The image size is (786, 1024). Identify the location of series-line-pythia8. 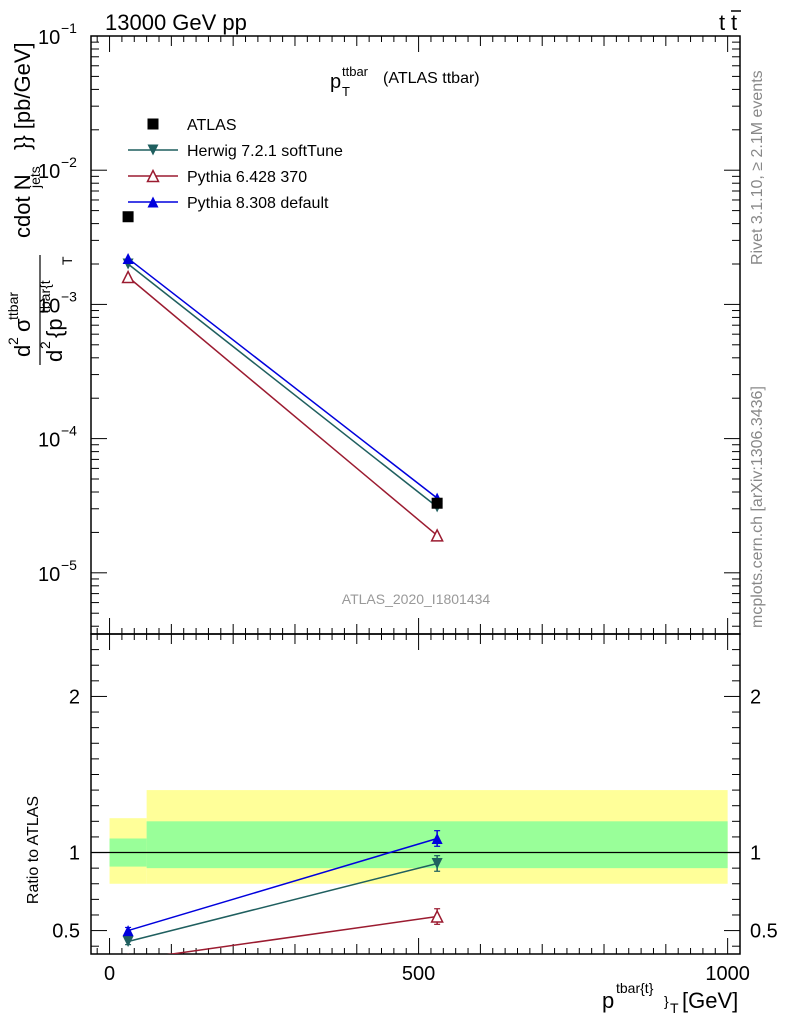
(282, 378).